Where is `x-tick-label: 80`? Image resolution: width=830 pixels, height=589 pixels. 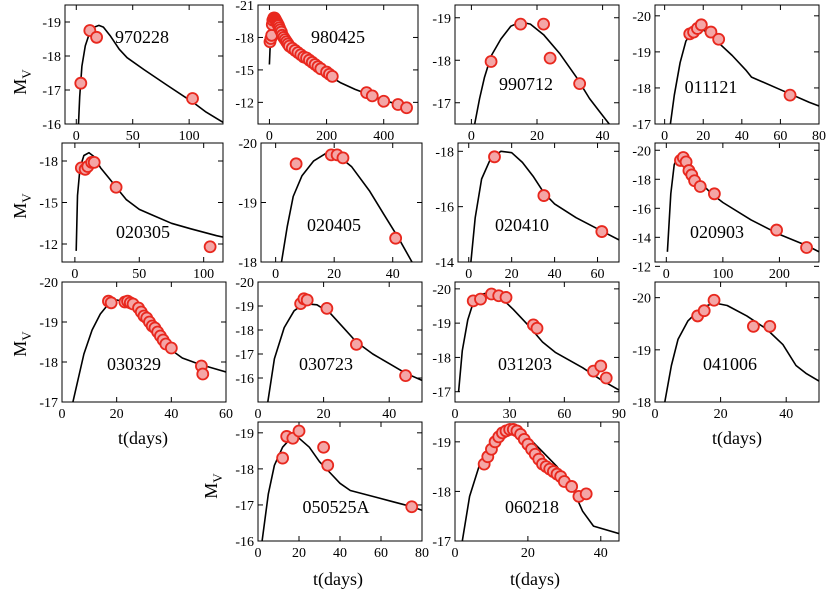 x-tick-label: 80 is located at coordinates (819, 136).